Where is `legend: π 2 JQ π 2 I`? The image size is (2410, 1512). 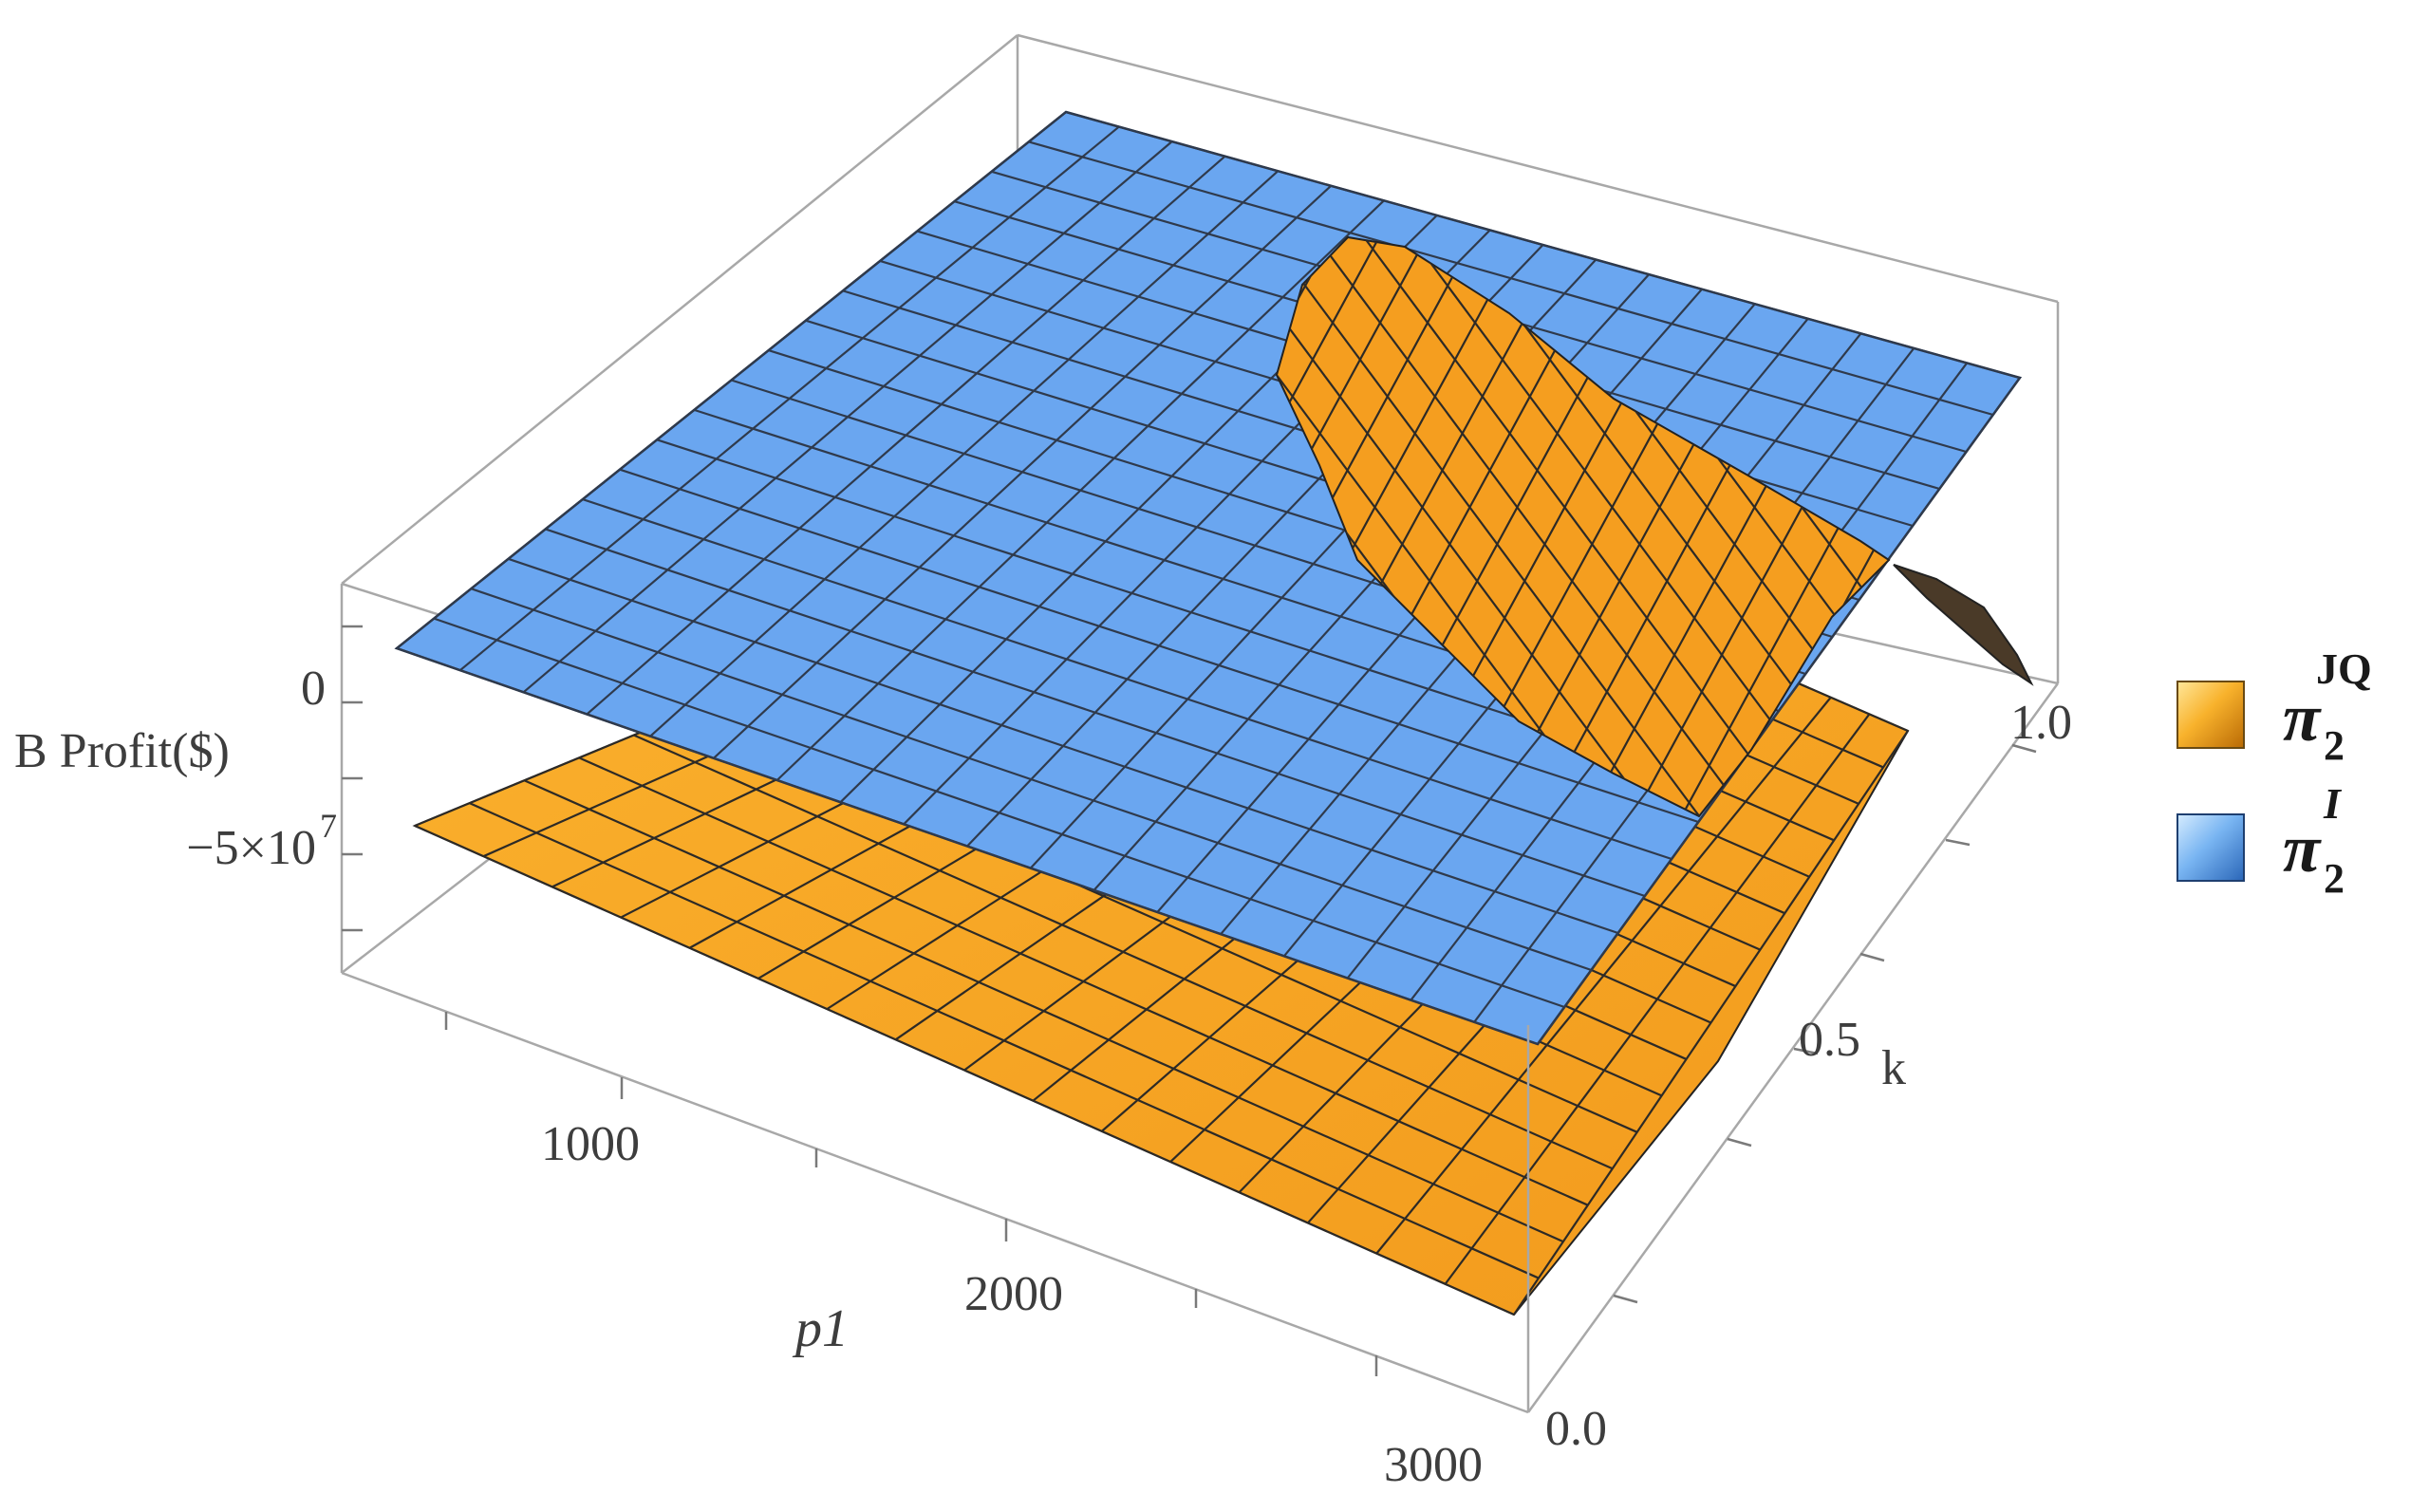 legend: π 2 JQ π 2 I is located at coordinates (2274, 773).